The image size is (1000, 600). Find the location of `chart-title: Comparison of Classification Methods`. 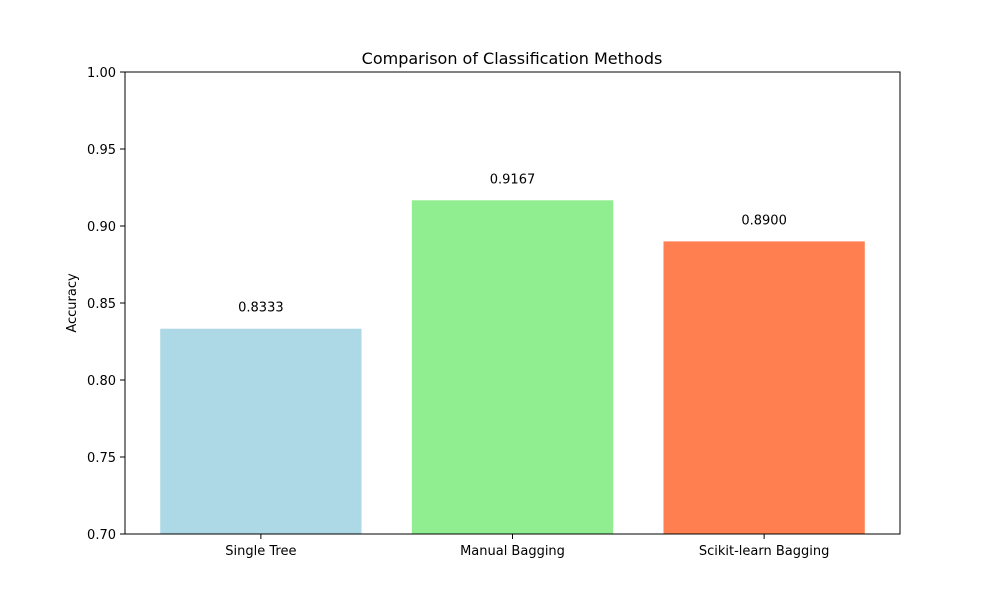

chart-title: Comparison of Classification Methods is located at coordinates (512, 58).